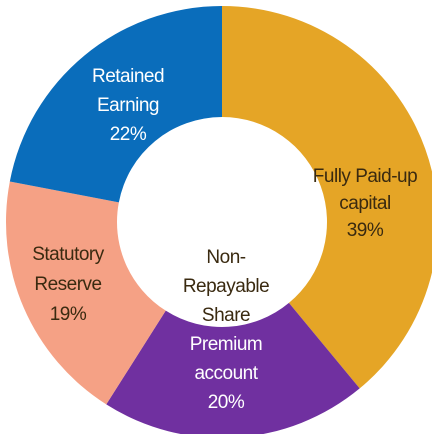 Image resolution: width=432 pixels, height=434 pixels. I want to click on value-label: 20%, so click(226, 402).